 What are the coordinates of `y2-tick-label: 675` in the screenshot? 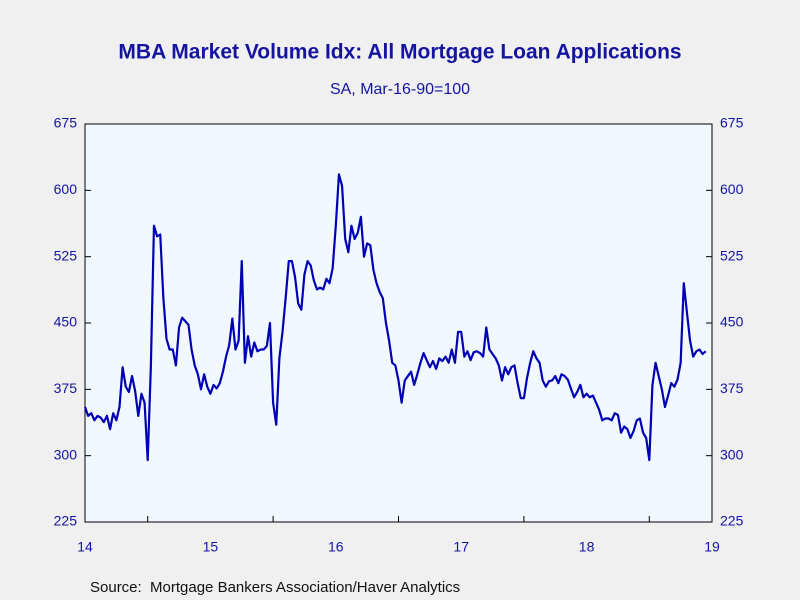 It's located at (732, 123).